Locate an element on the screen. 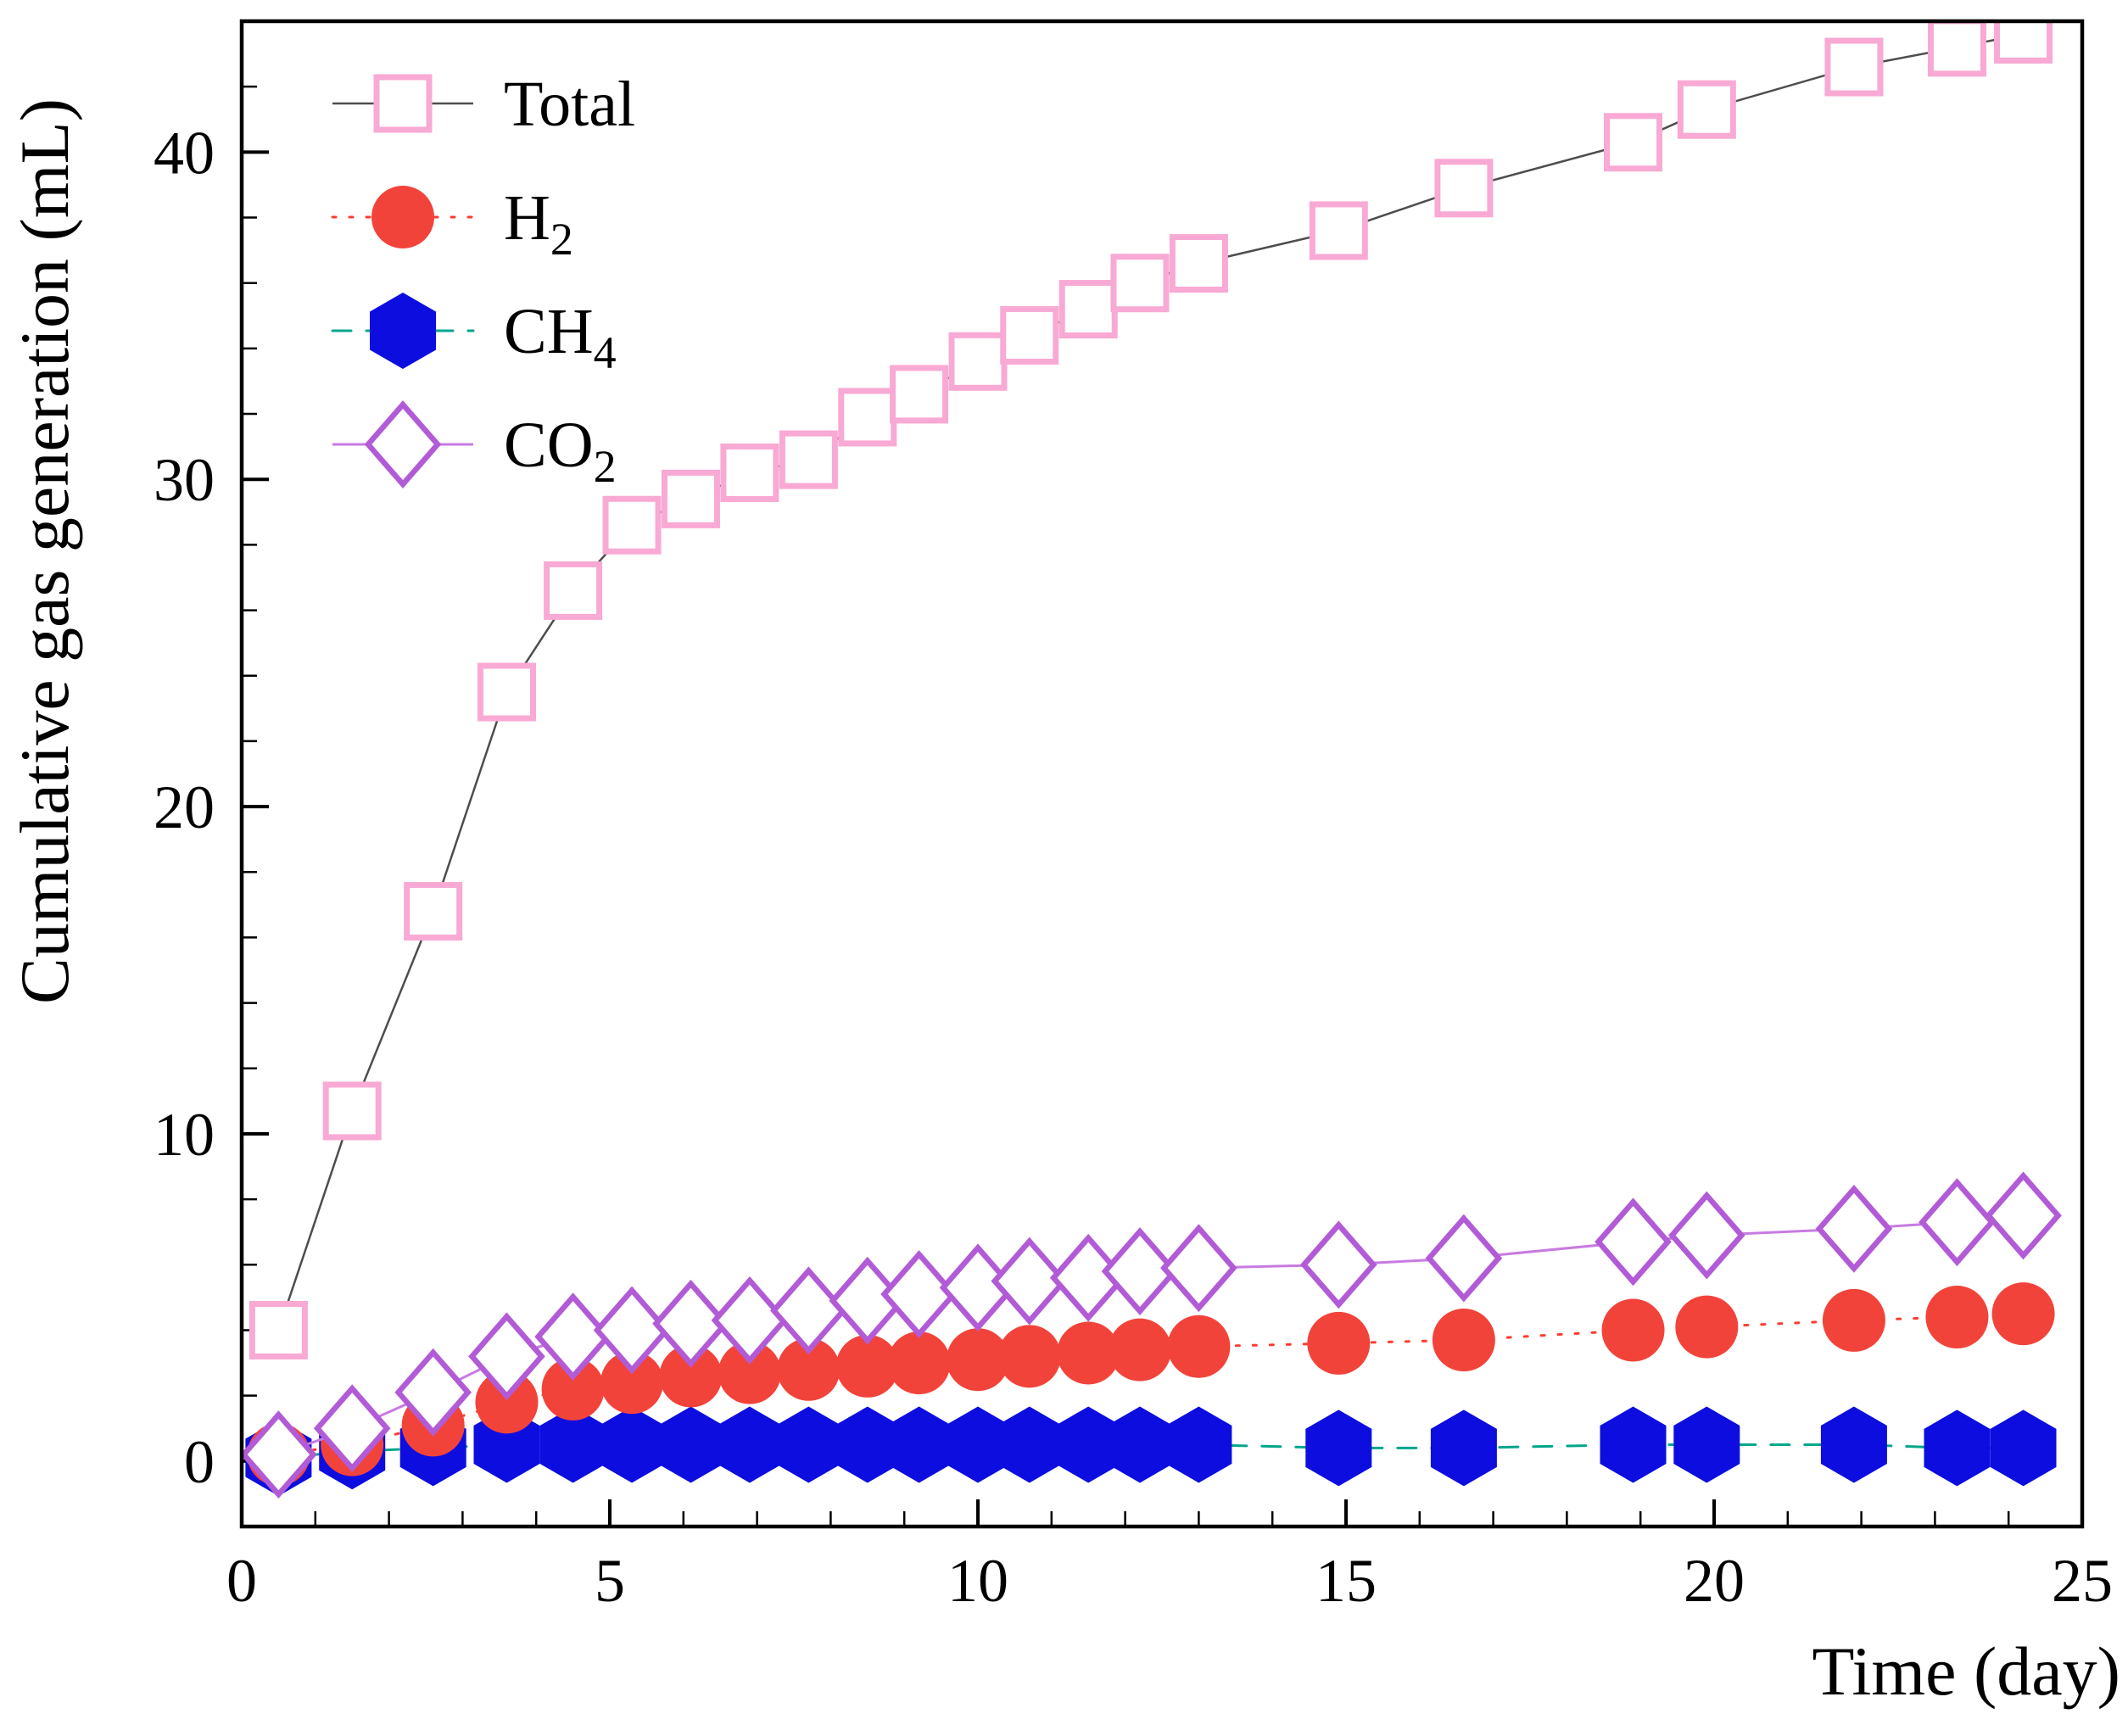 This screenshot has width=2128, height=1736. y-axis-label: Cumulative gas generation (mL) is located at coordinates (45, 551).